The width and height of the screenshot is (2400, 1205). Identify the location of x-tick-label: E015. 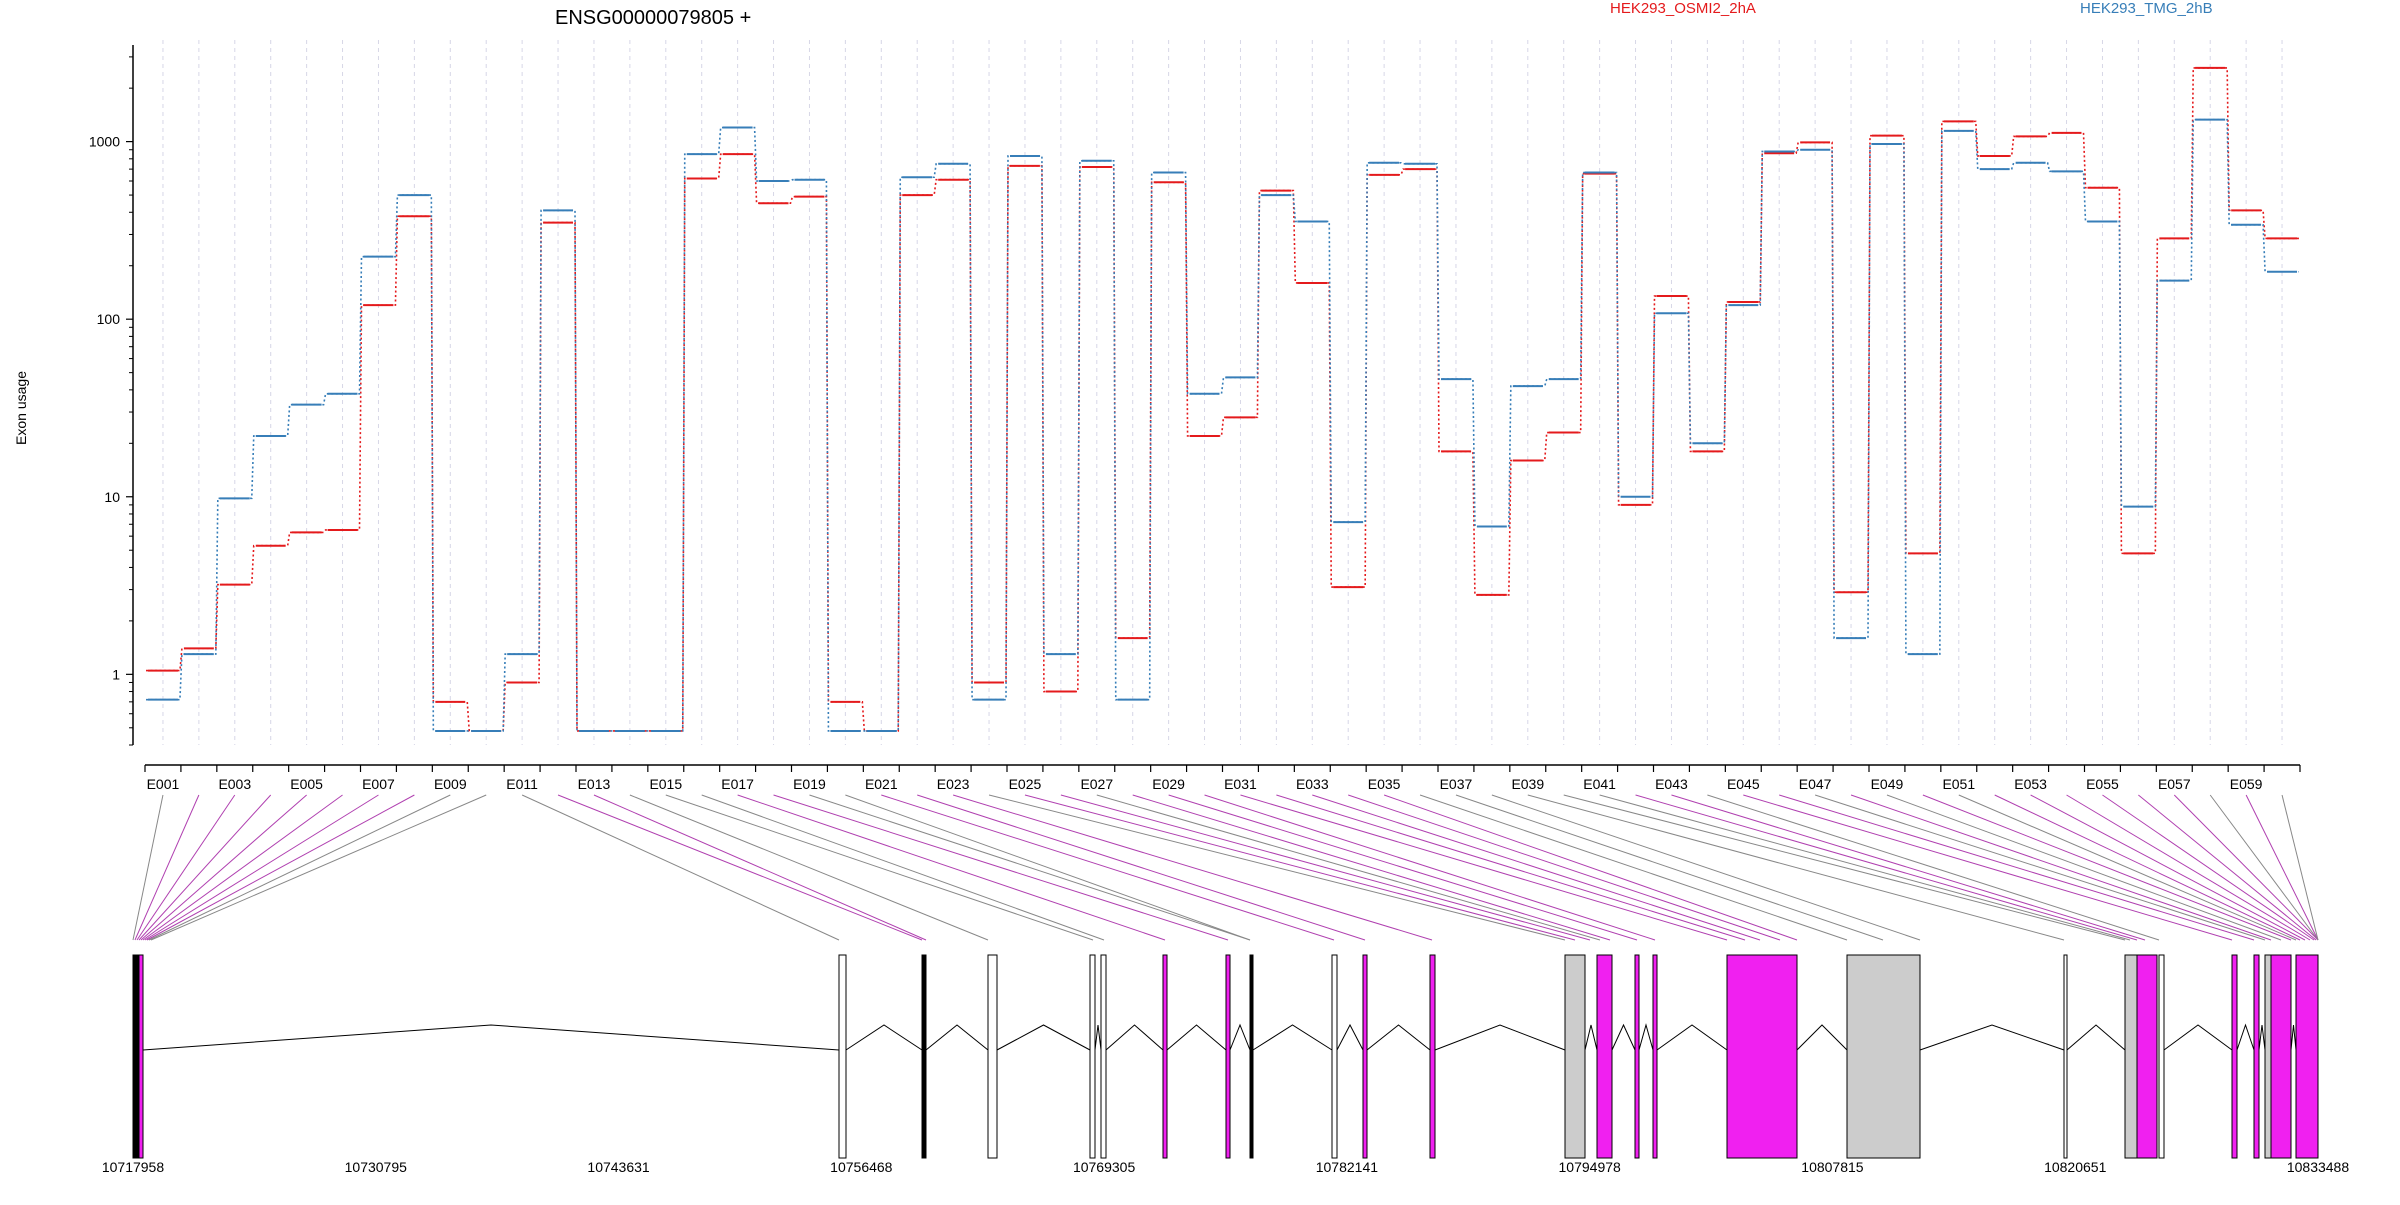
(665, 784).